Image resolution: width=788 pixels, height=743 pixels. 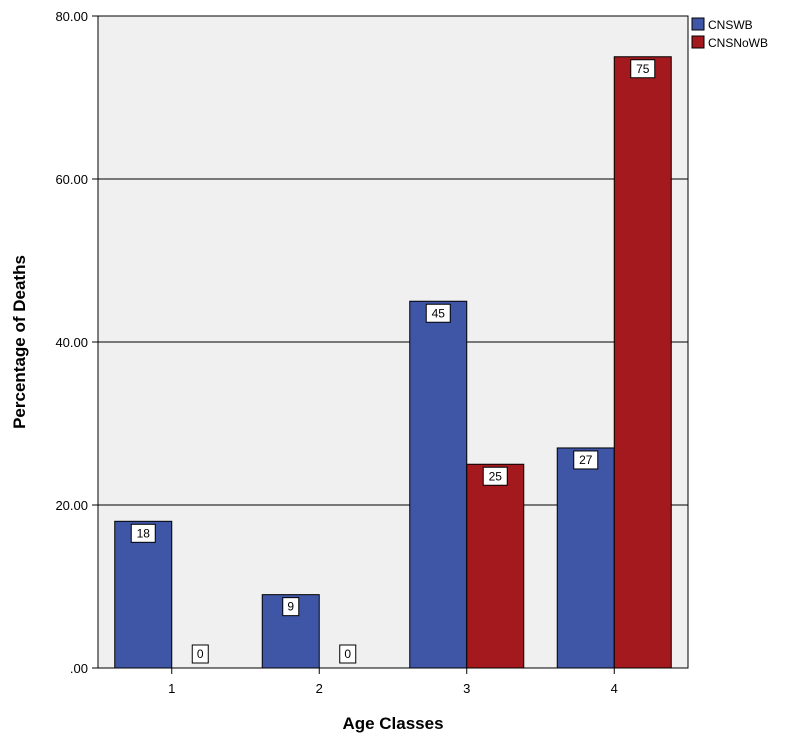 I want to click on legend-swatch-CNSNoWB, so click(x=698, y=42).